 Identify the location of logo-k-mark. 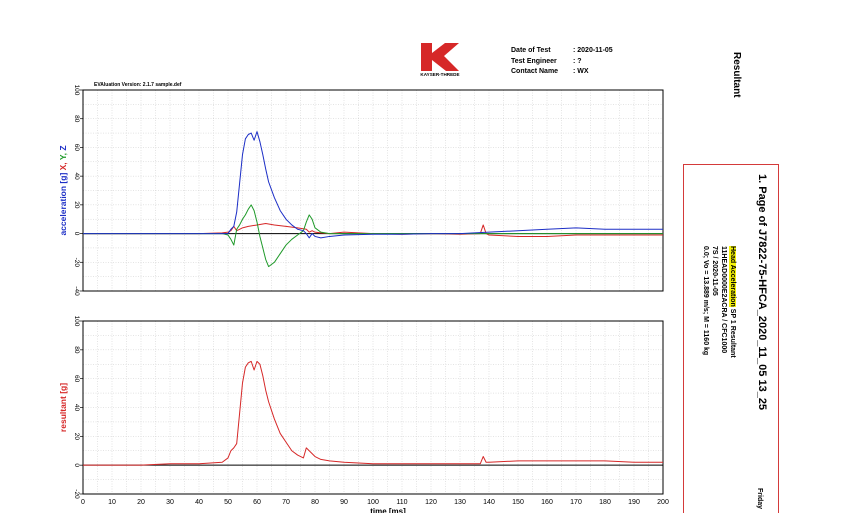
(440, 57).